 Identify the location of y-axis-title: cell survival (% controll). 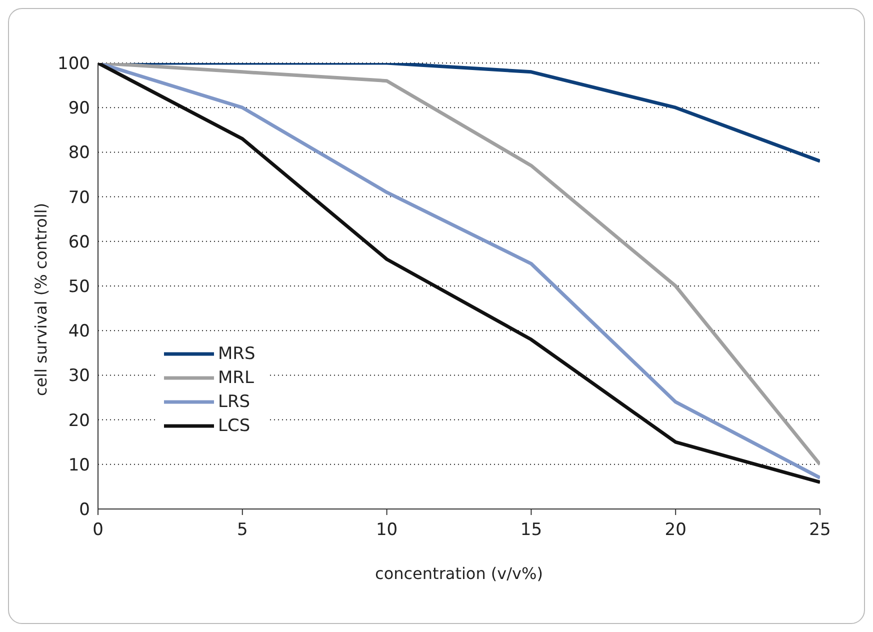
(41, 299).